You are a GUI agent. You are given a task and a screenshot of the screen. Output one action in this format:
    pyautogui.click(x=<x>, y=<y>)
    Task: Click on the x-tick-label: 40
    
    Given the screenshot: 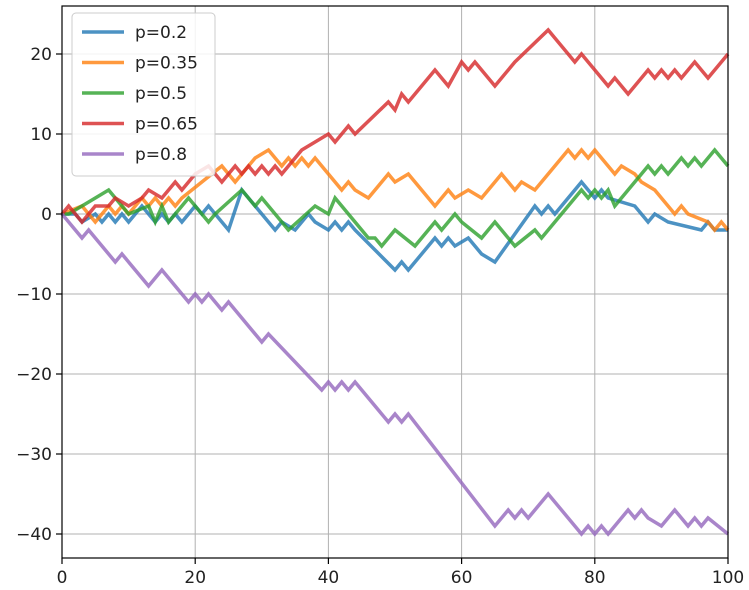 What is the action you would take?
    pyautogui.click(x=329, y=578)
    